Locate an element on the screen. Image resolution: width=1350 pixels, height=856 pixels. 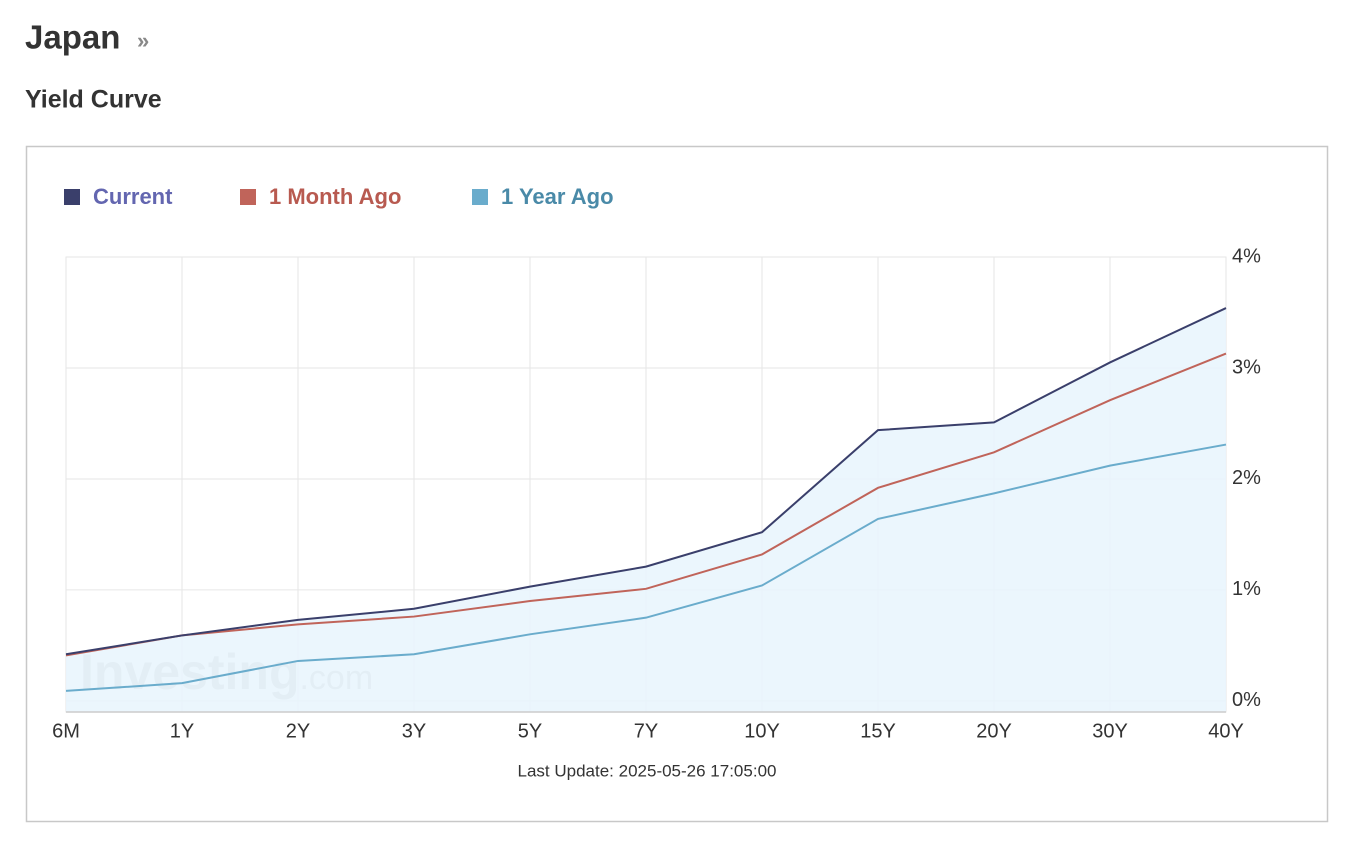
y-tick-label: 0% is located at coordinates (1246, 700).